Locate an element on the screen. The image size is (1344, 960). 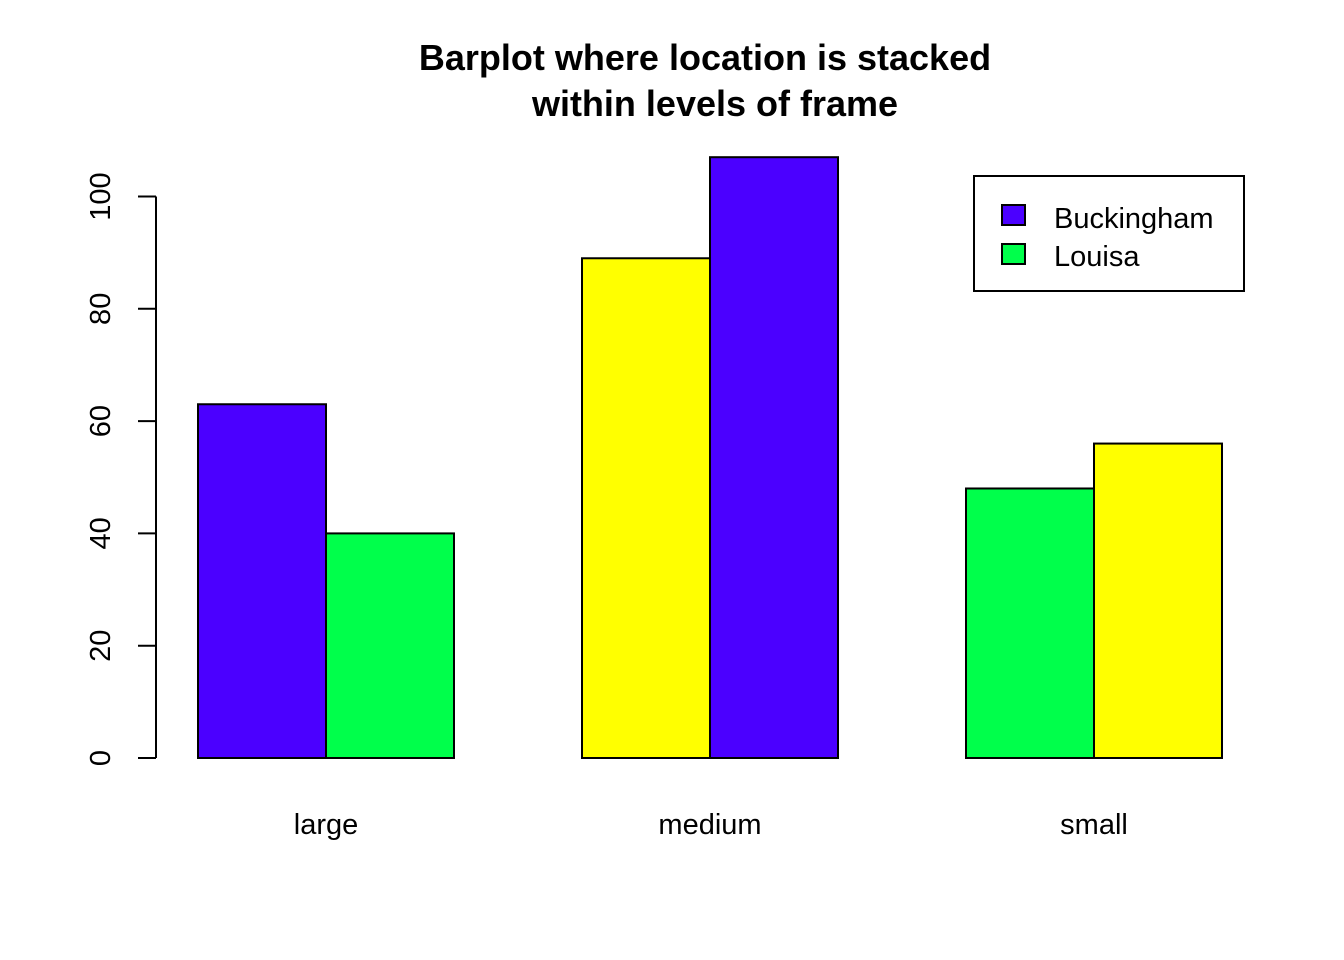
y-tick-label: 40 is located at coordinates (101, 533).